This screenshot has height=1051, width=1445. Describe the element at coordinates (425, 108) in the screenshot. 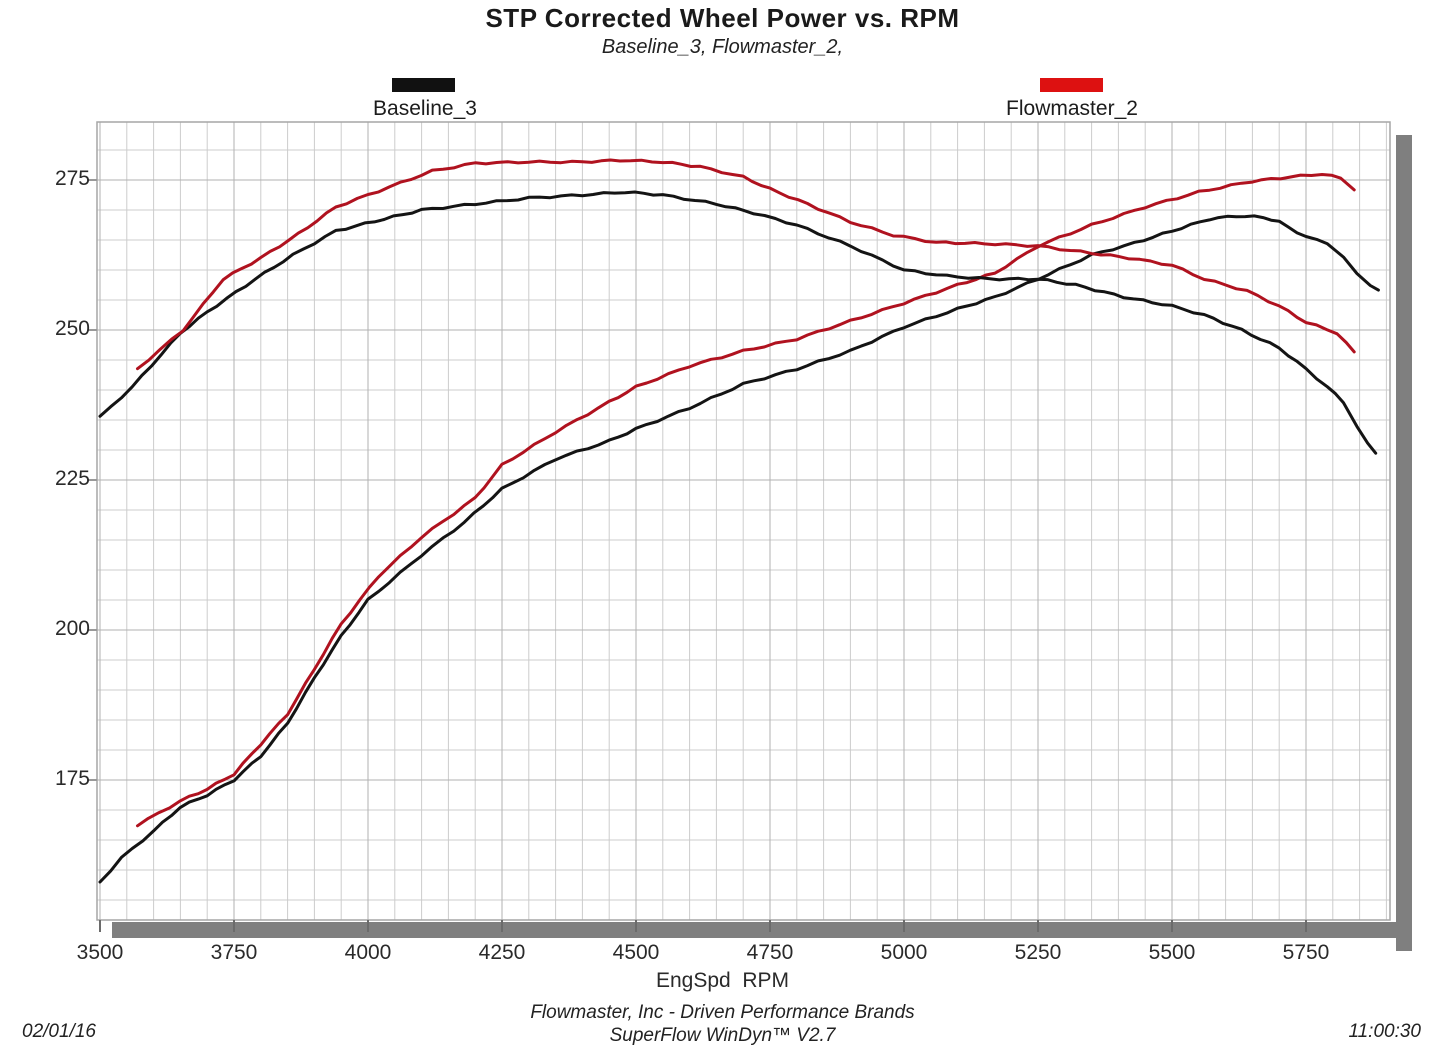

I see `legend-label-baseline: Baseline_3` at that location.